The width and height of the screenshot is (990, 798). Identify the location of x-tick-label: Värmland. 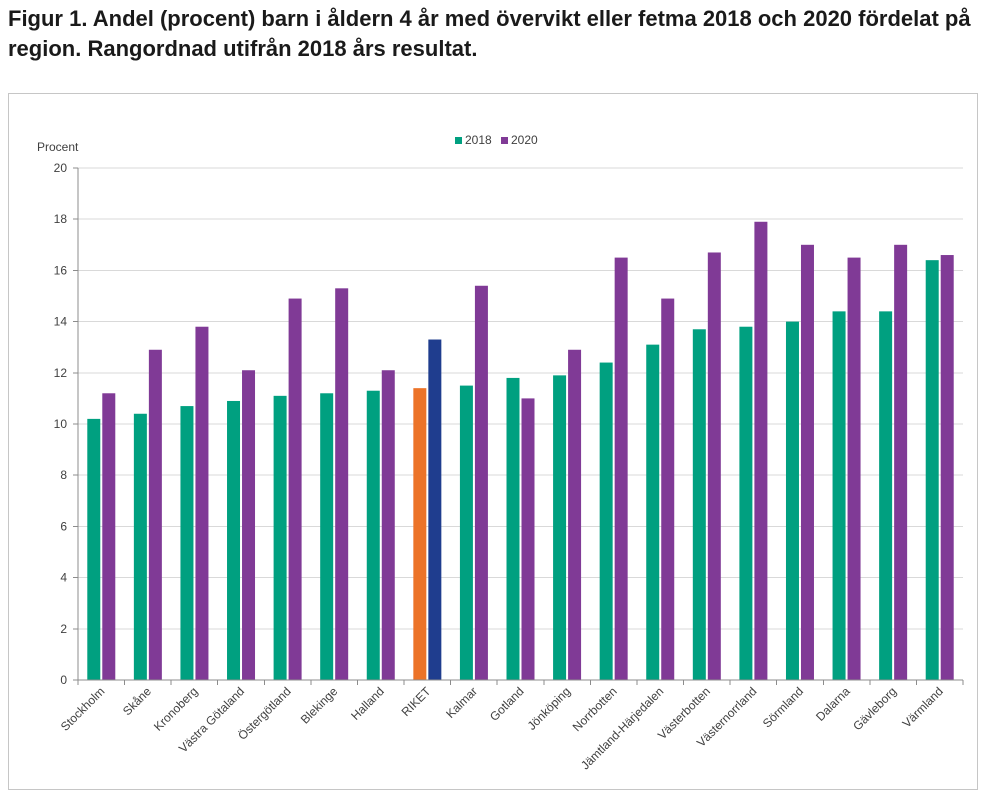
(923, 707).